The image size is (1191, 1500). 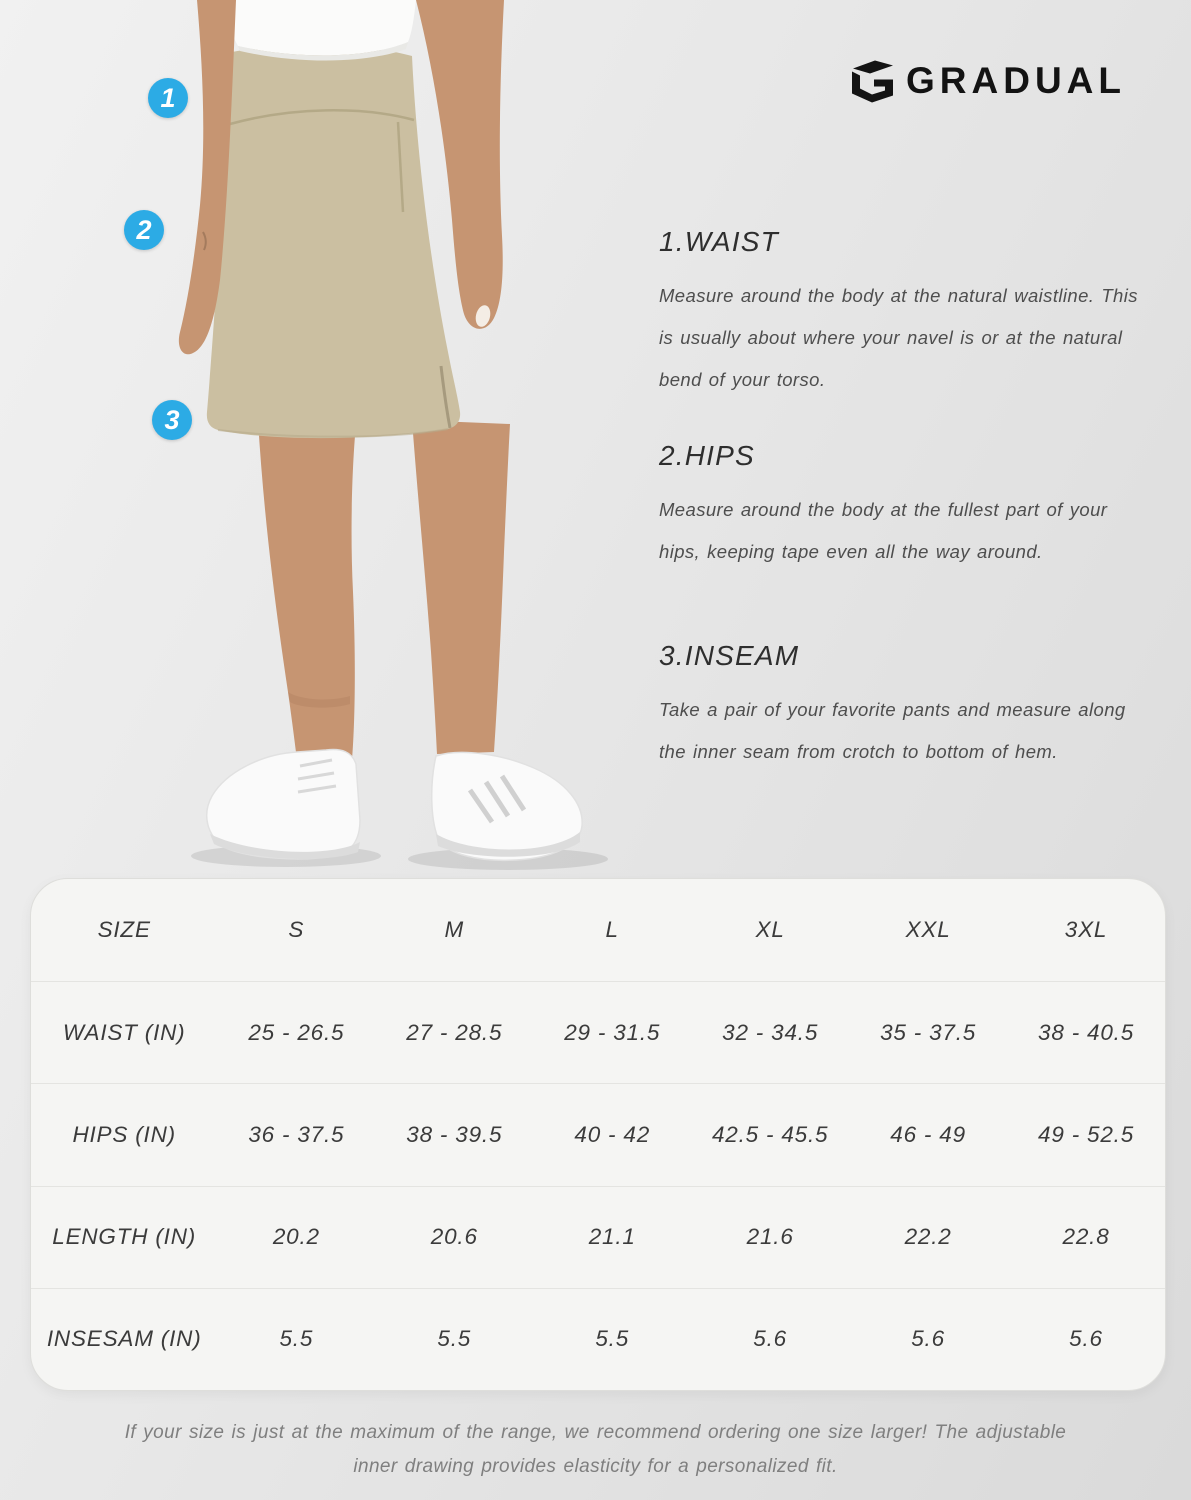 What do you see at coordinates (384, 590) in the screenshot?
I see `model-legs` at bounding box center [384, 590].